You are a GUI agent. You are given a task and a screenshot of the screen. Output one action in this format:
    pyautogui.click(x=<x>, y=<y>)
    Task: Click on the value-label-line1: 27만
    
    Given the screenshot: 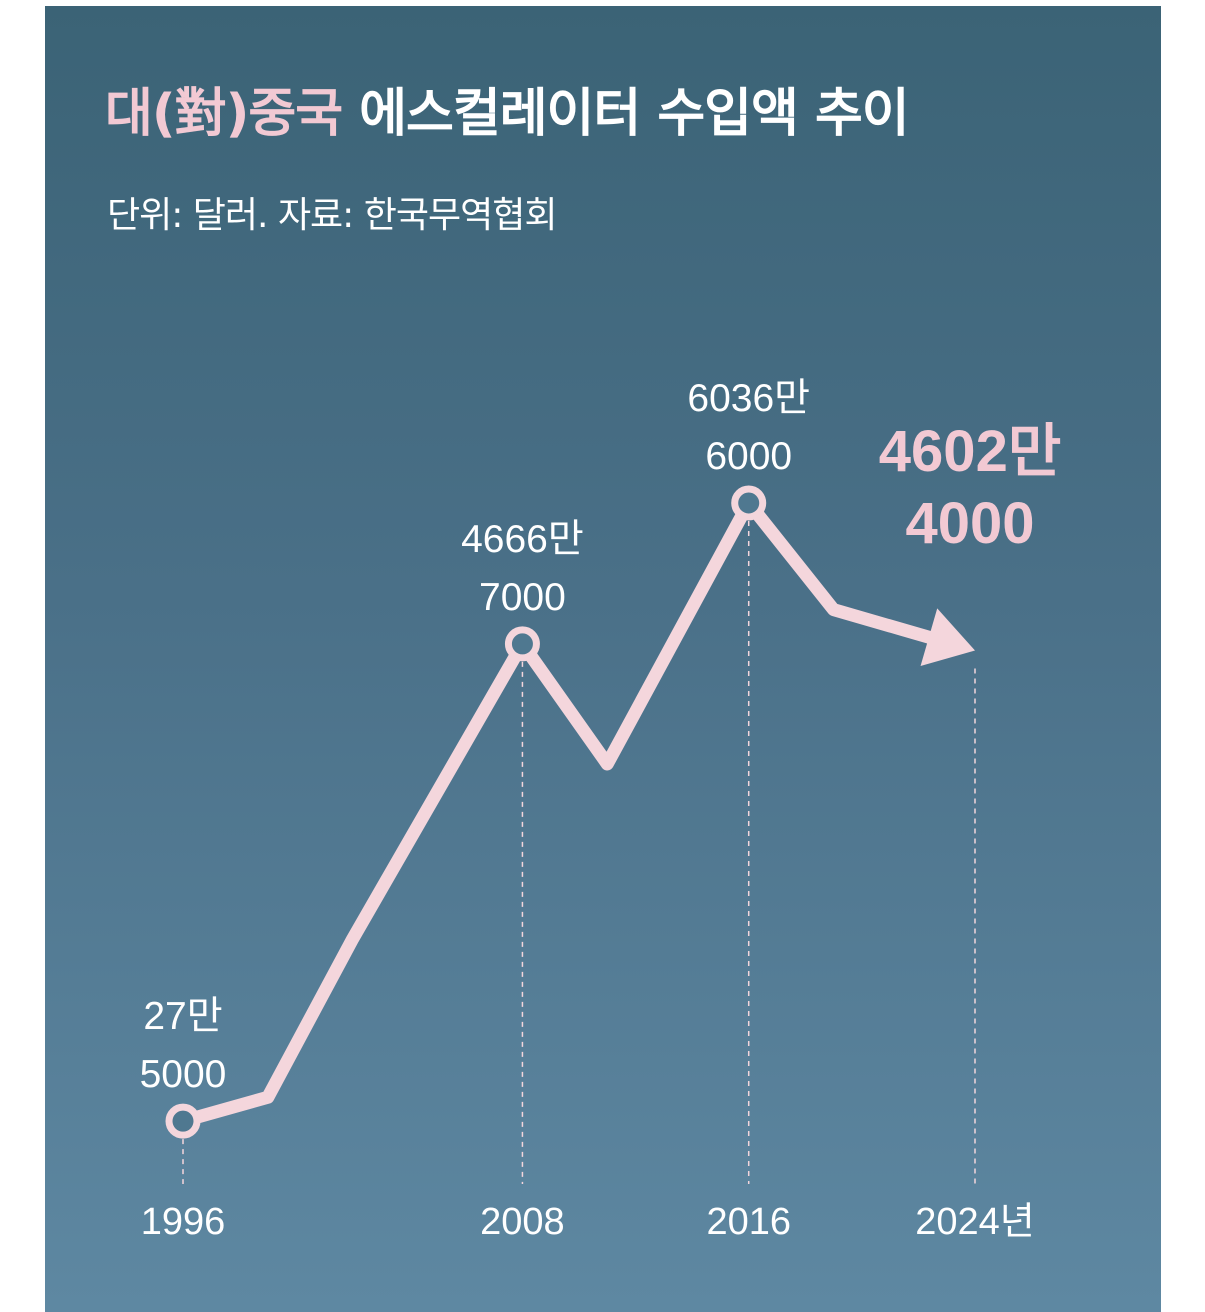 What is the action you would take?
    pyautogui.click(x=182, y=1016)
    